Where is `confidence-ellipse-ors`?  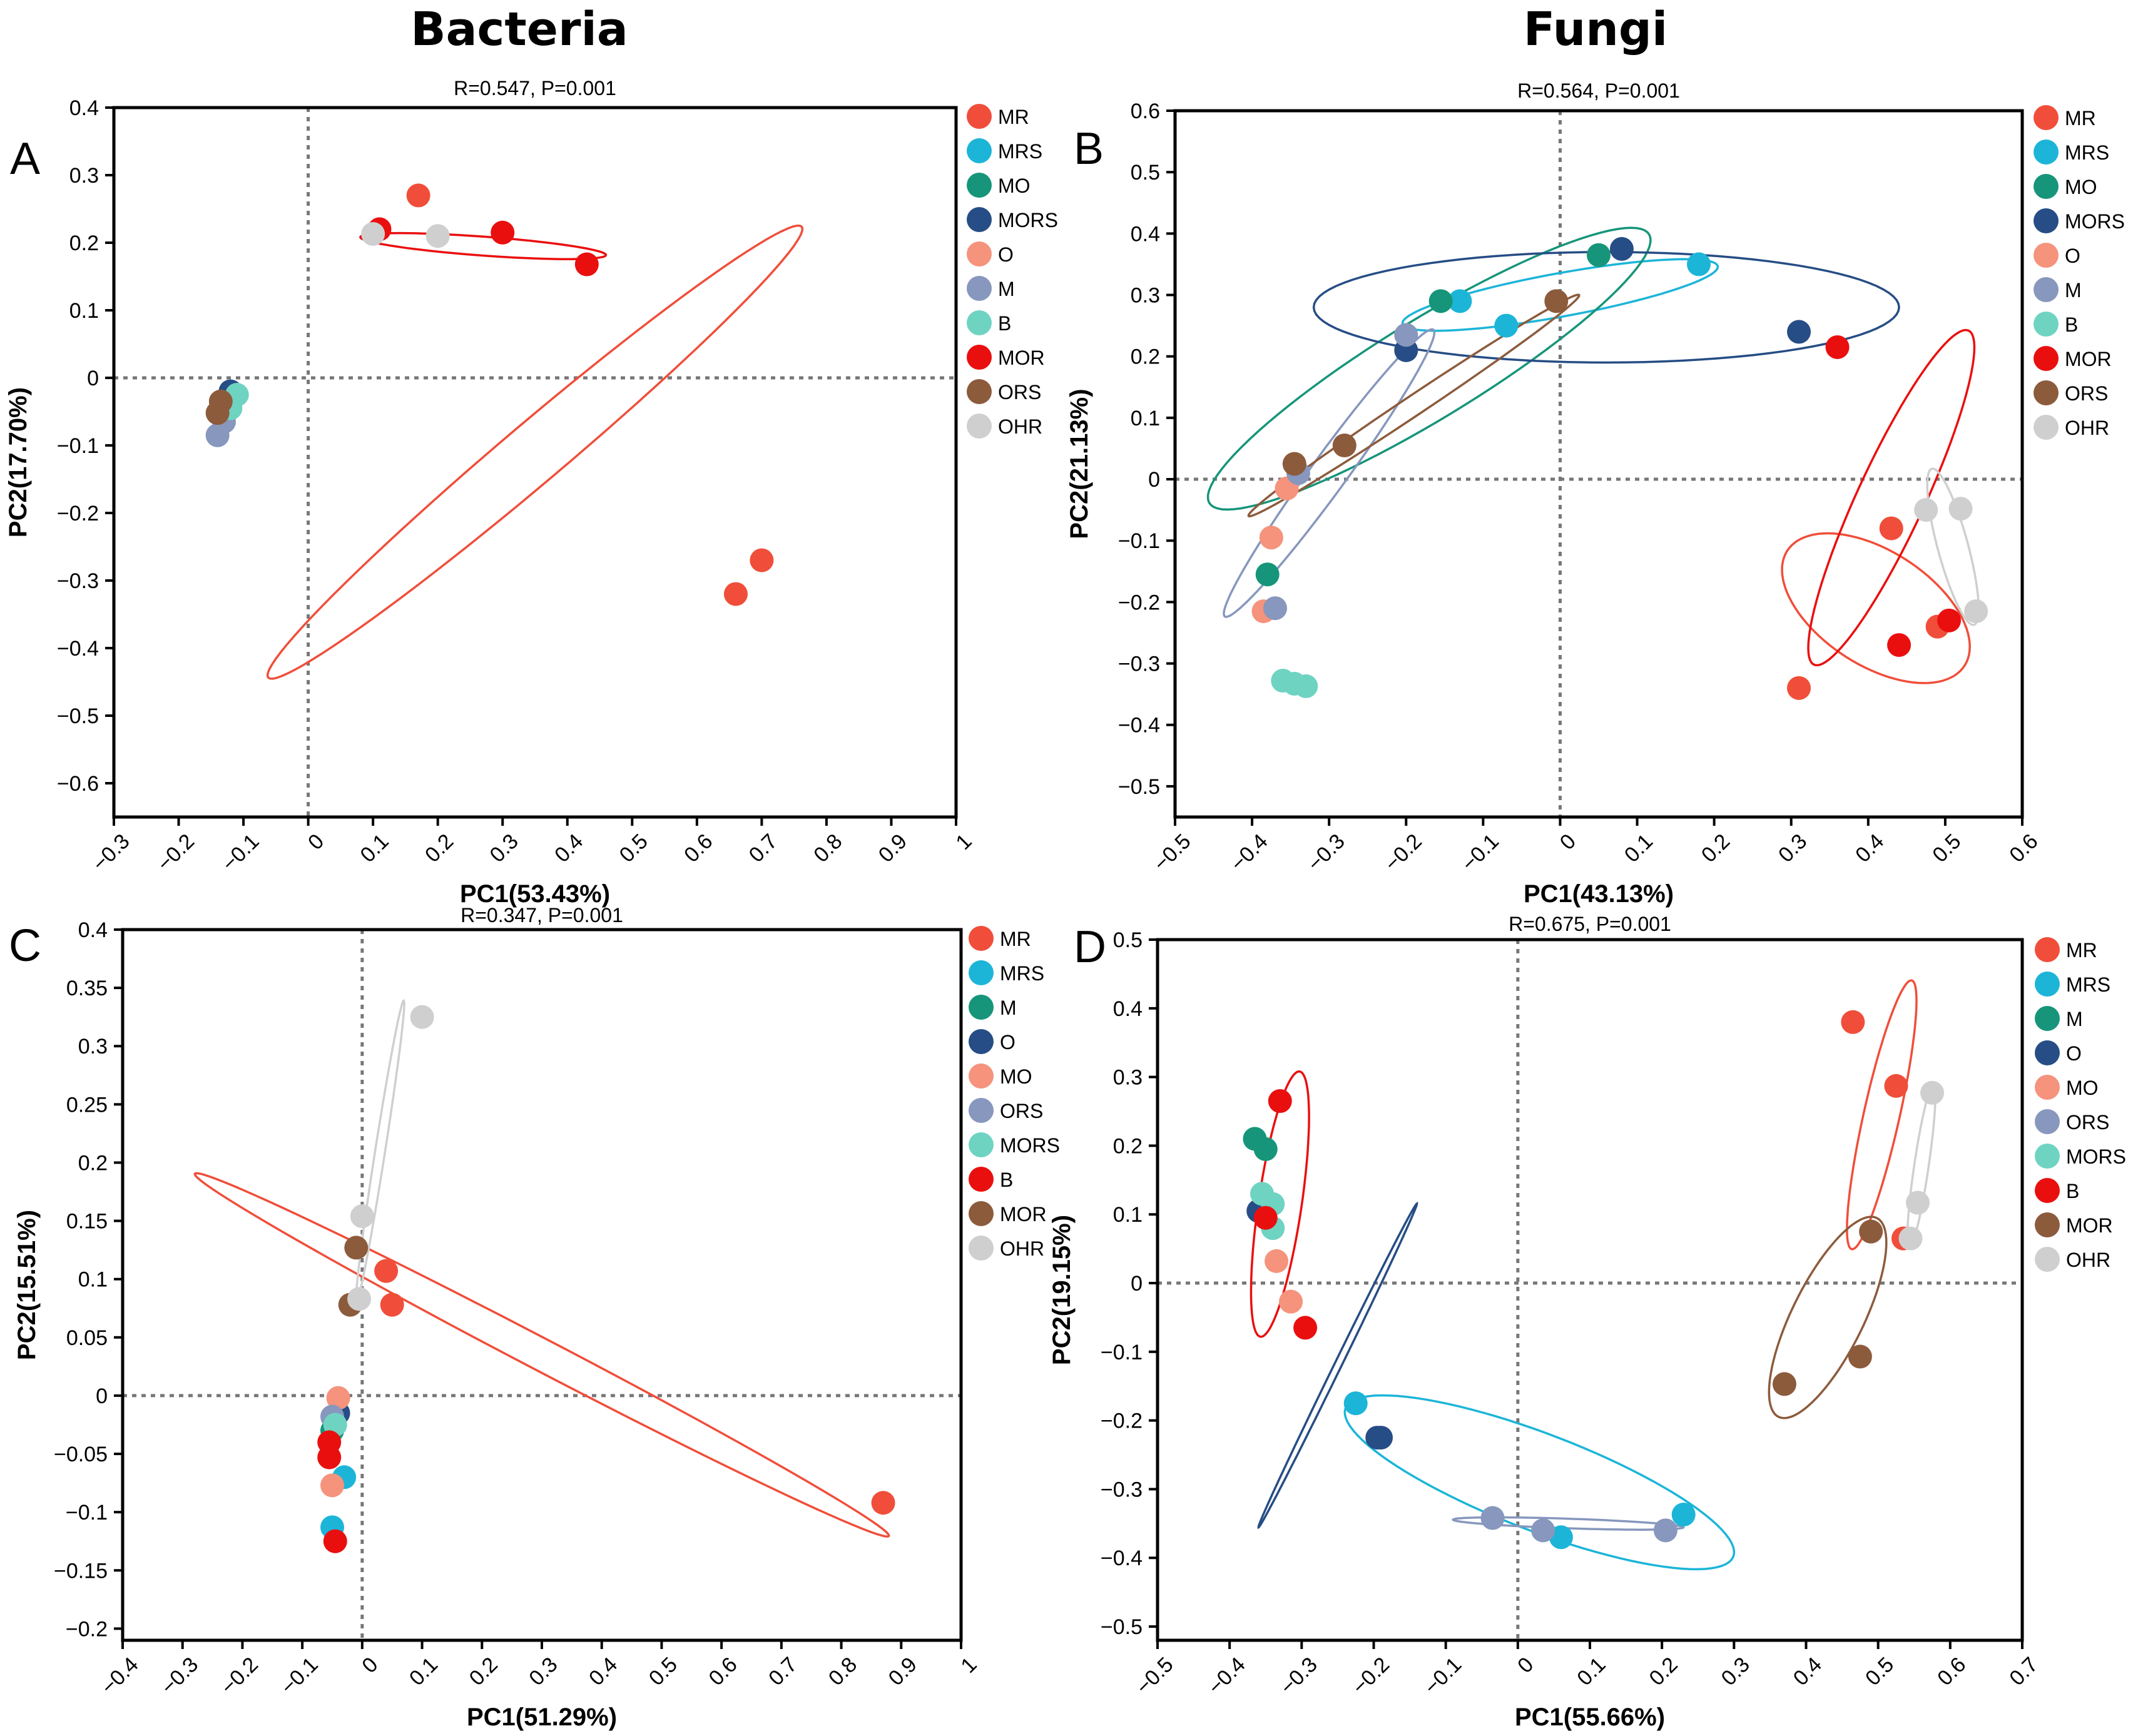
confidence-ellipse-ors is located at coordinates (1568, 1524).